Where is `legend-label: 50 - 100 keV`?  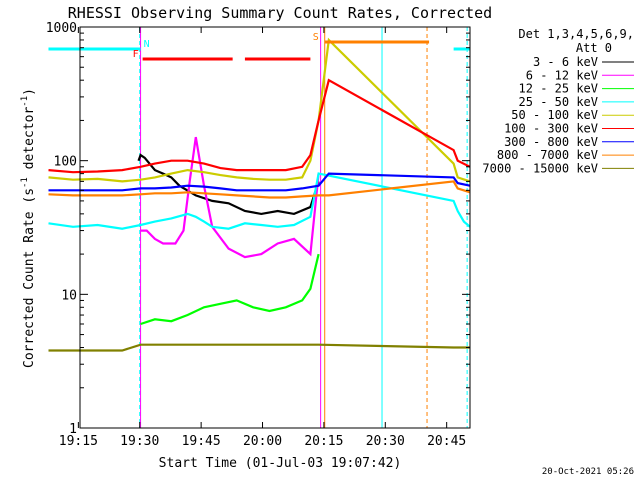
legend-label: 50 - 100 keV is located at coordinates (554, 115).